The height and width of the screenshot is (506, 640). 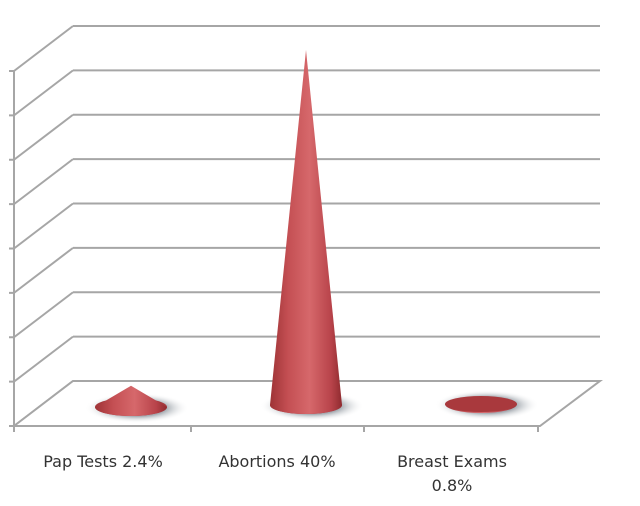 I want to click on category-label: Breast Exams 0.8%, so click(x=452, y=474).